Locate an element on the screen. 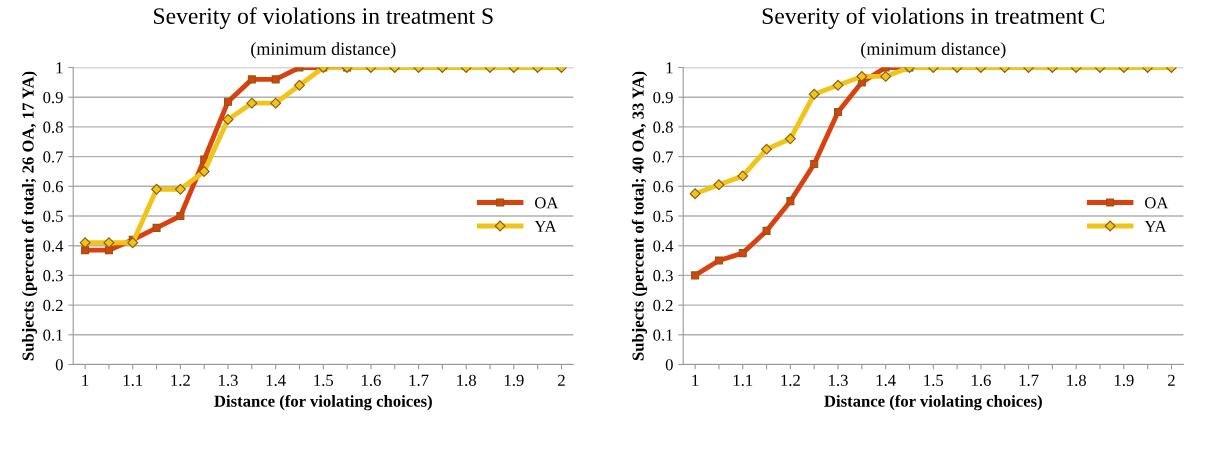 The width and height of the screenshot is (1220, 450). y-axis-title: Subjects (percent of total; 40 OA, 33 YA) is located at coordinates (639, 216).